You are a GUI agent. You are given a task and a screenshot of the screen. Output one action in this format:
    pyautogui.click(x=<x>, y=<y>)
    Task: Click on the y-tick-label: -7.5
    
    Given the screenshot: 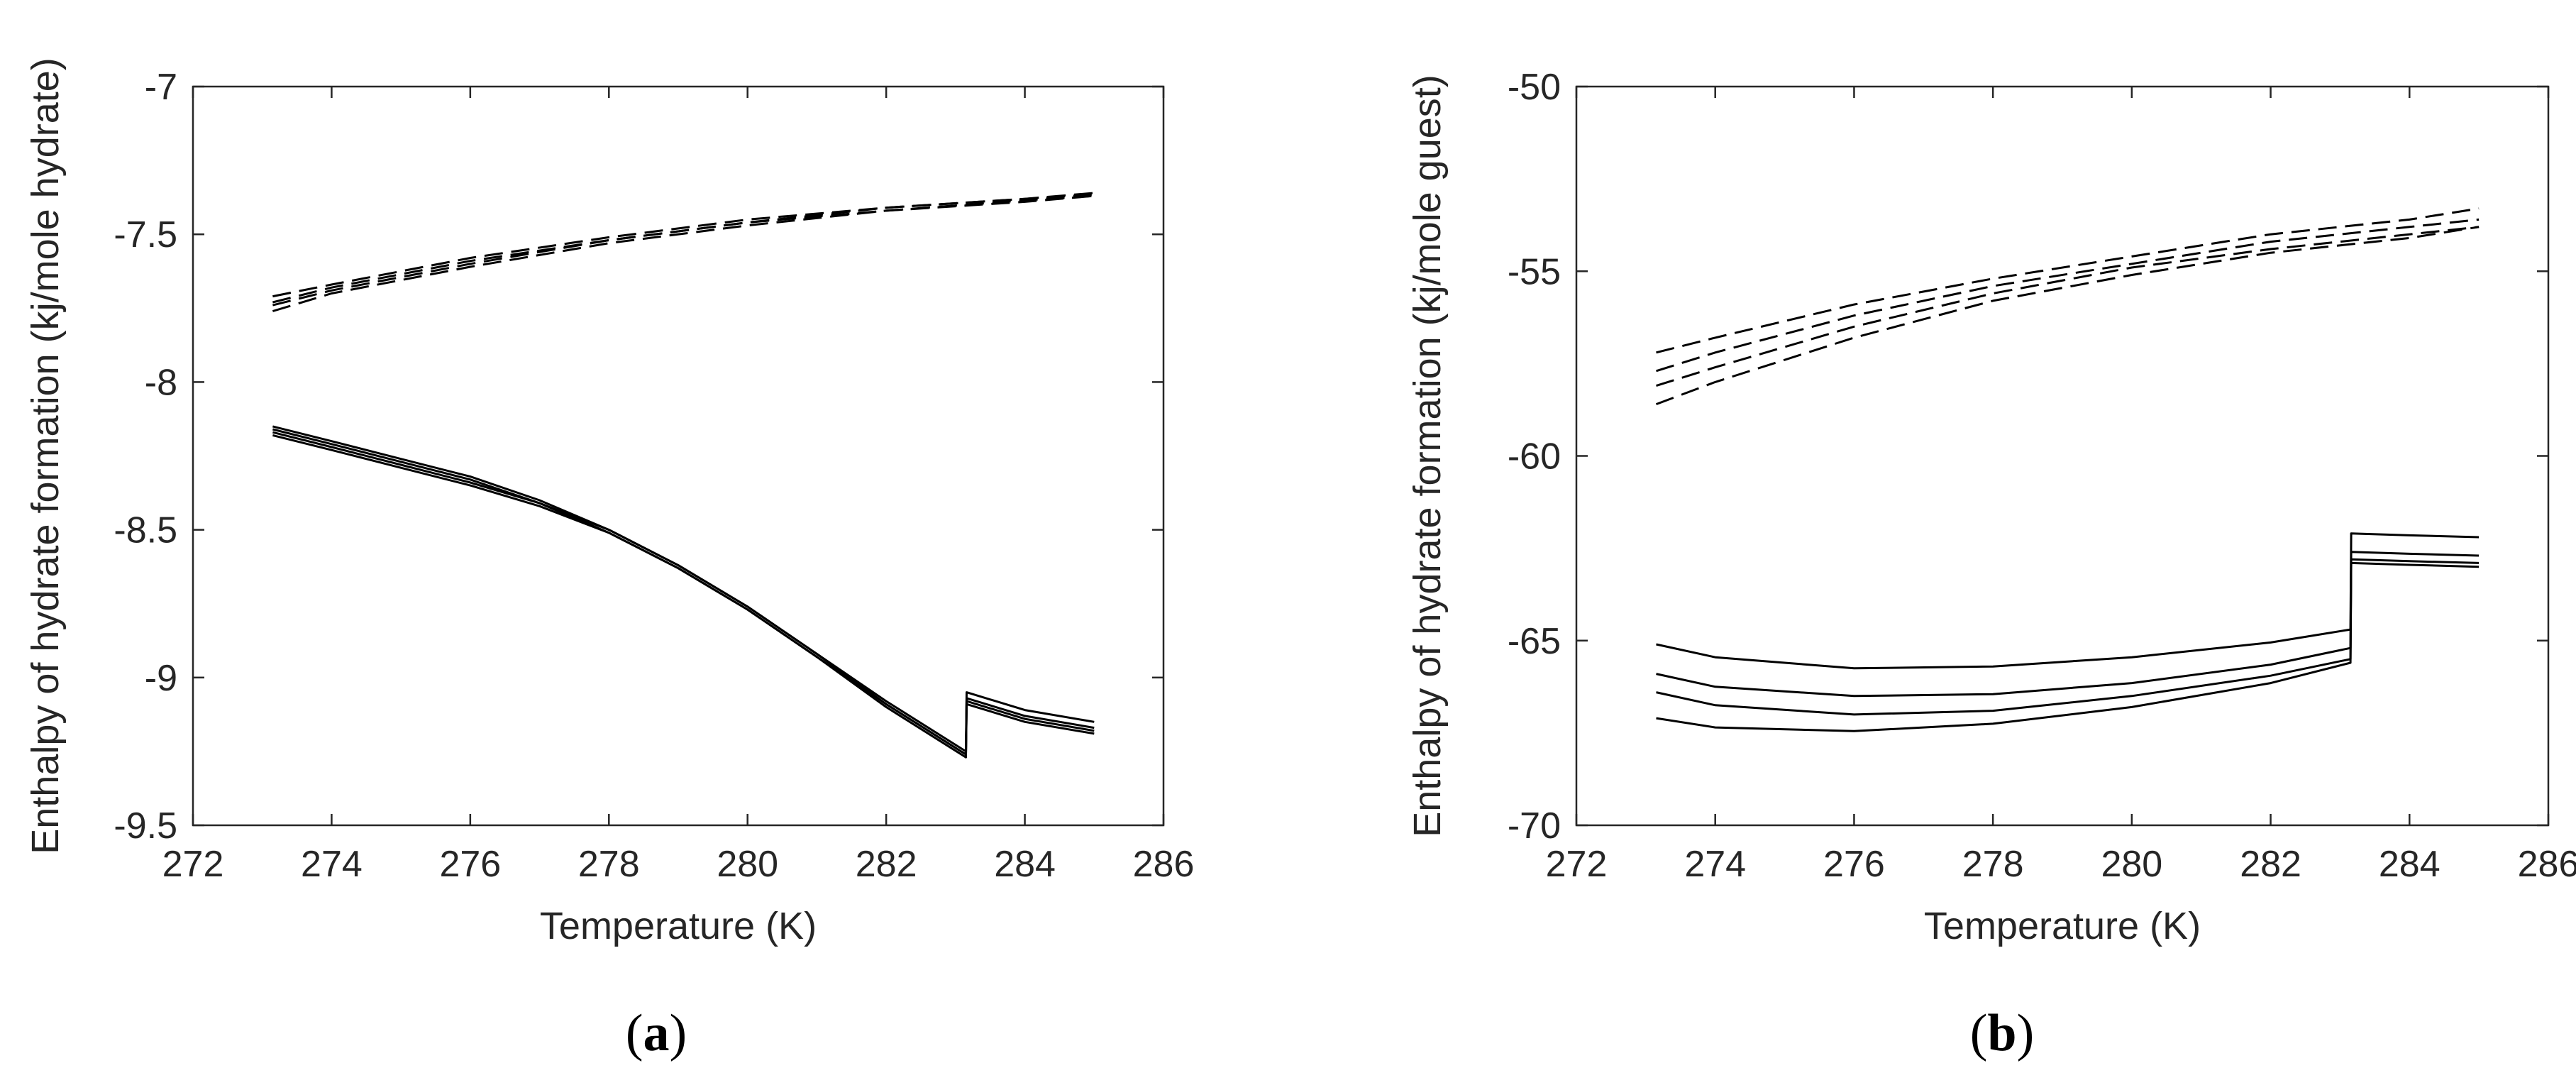 What is the action you would take?
    pyautogui.click(x=145, y=234)
    